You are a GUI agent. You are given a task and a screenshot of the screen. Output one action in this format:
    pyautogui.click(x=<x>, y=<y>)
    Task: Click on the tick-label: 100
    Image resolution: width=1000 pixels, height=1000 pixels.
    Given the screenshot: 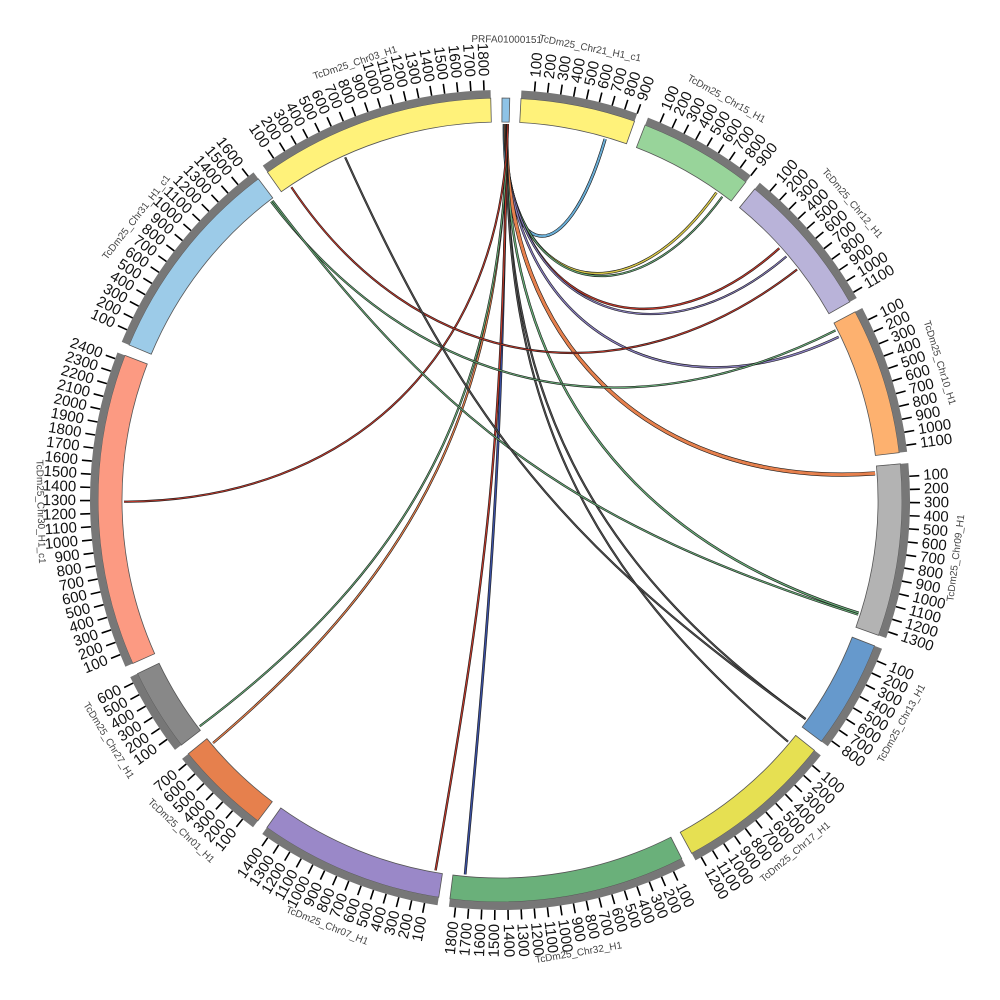 What is the action you would take?
    pyautogui.click(x=419, y=929)
    